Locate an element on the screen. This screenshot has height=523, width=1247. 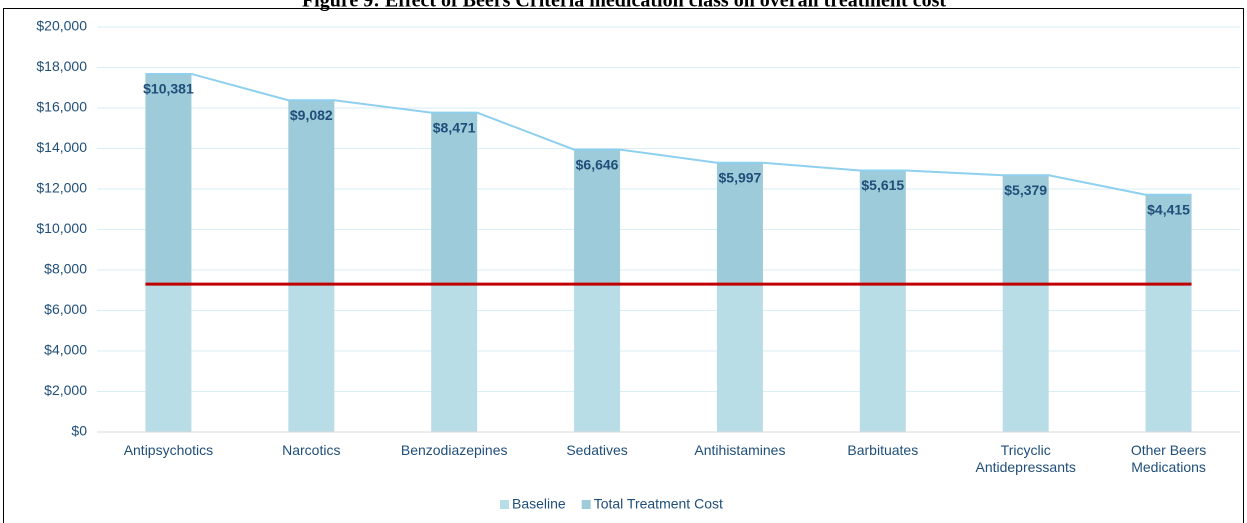
data-label: $5,615 is located at coordinates (882, 185).